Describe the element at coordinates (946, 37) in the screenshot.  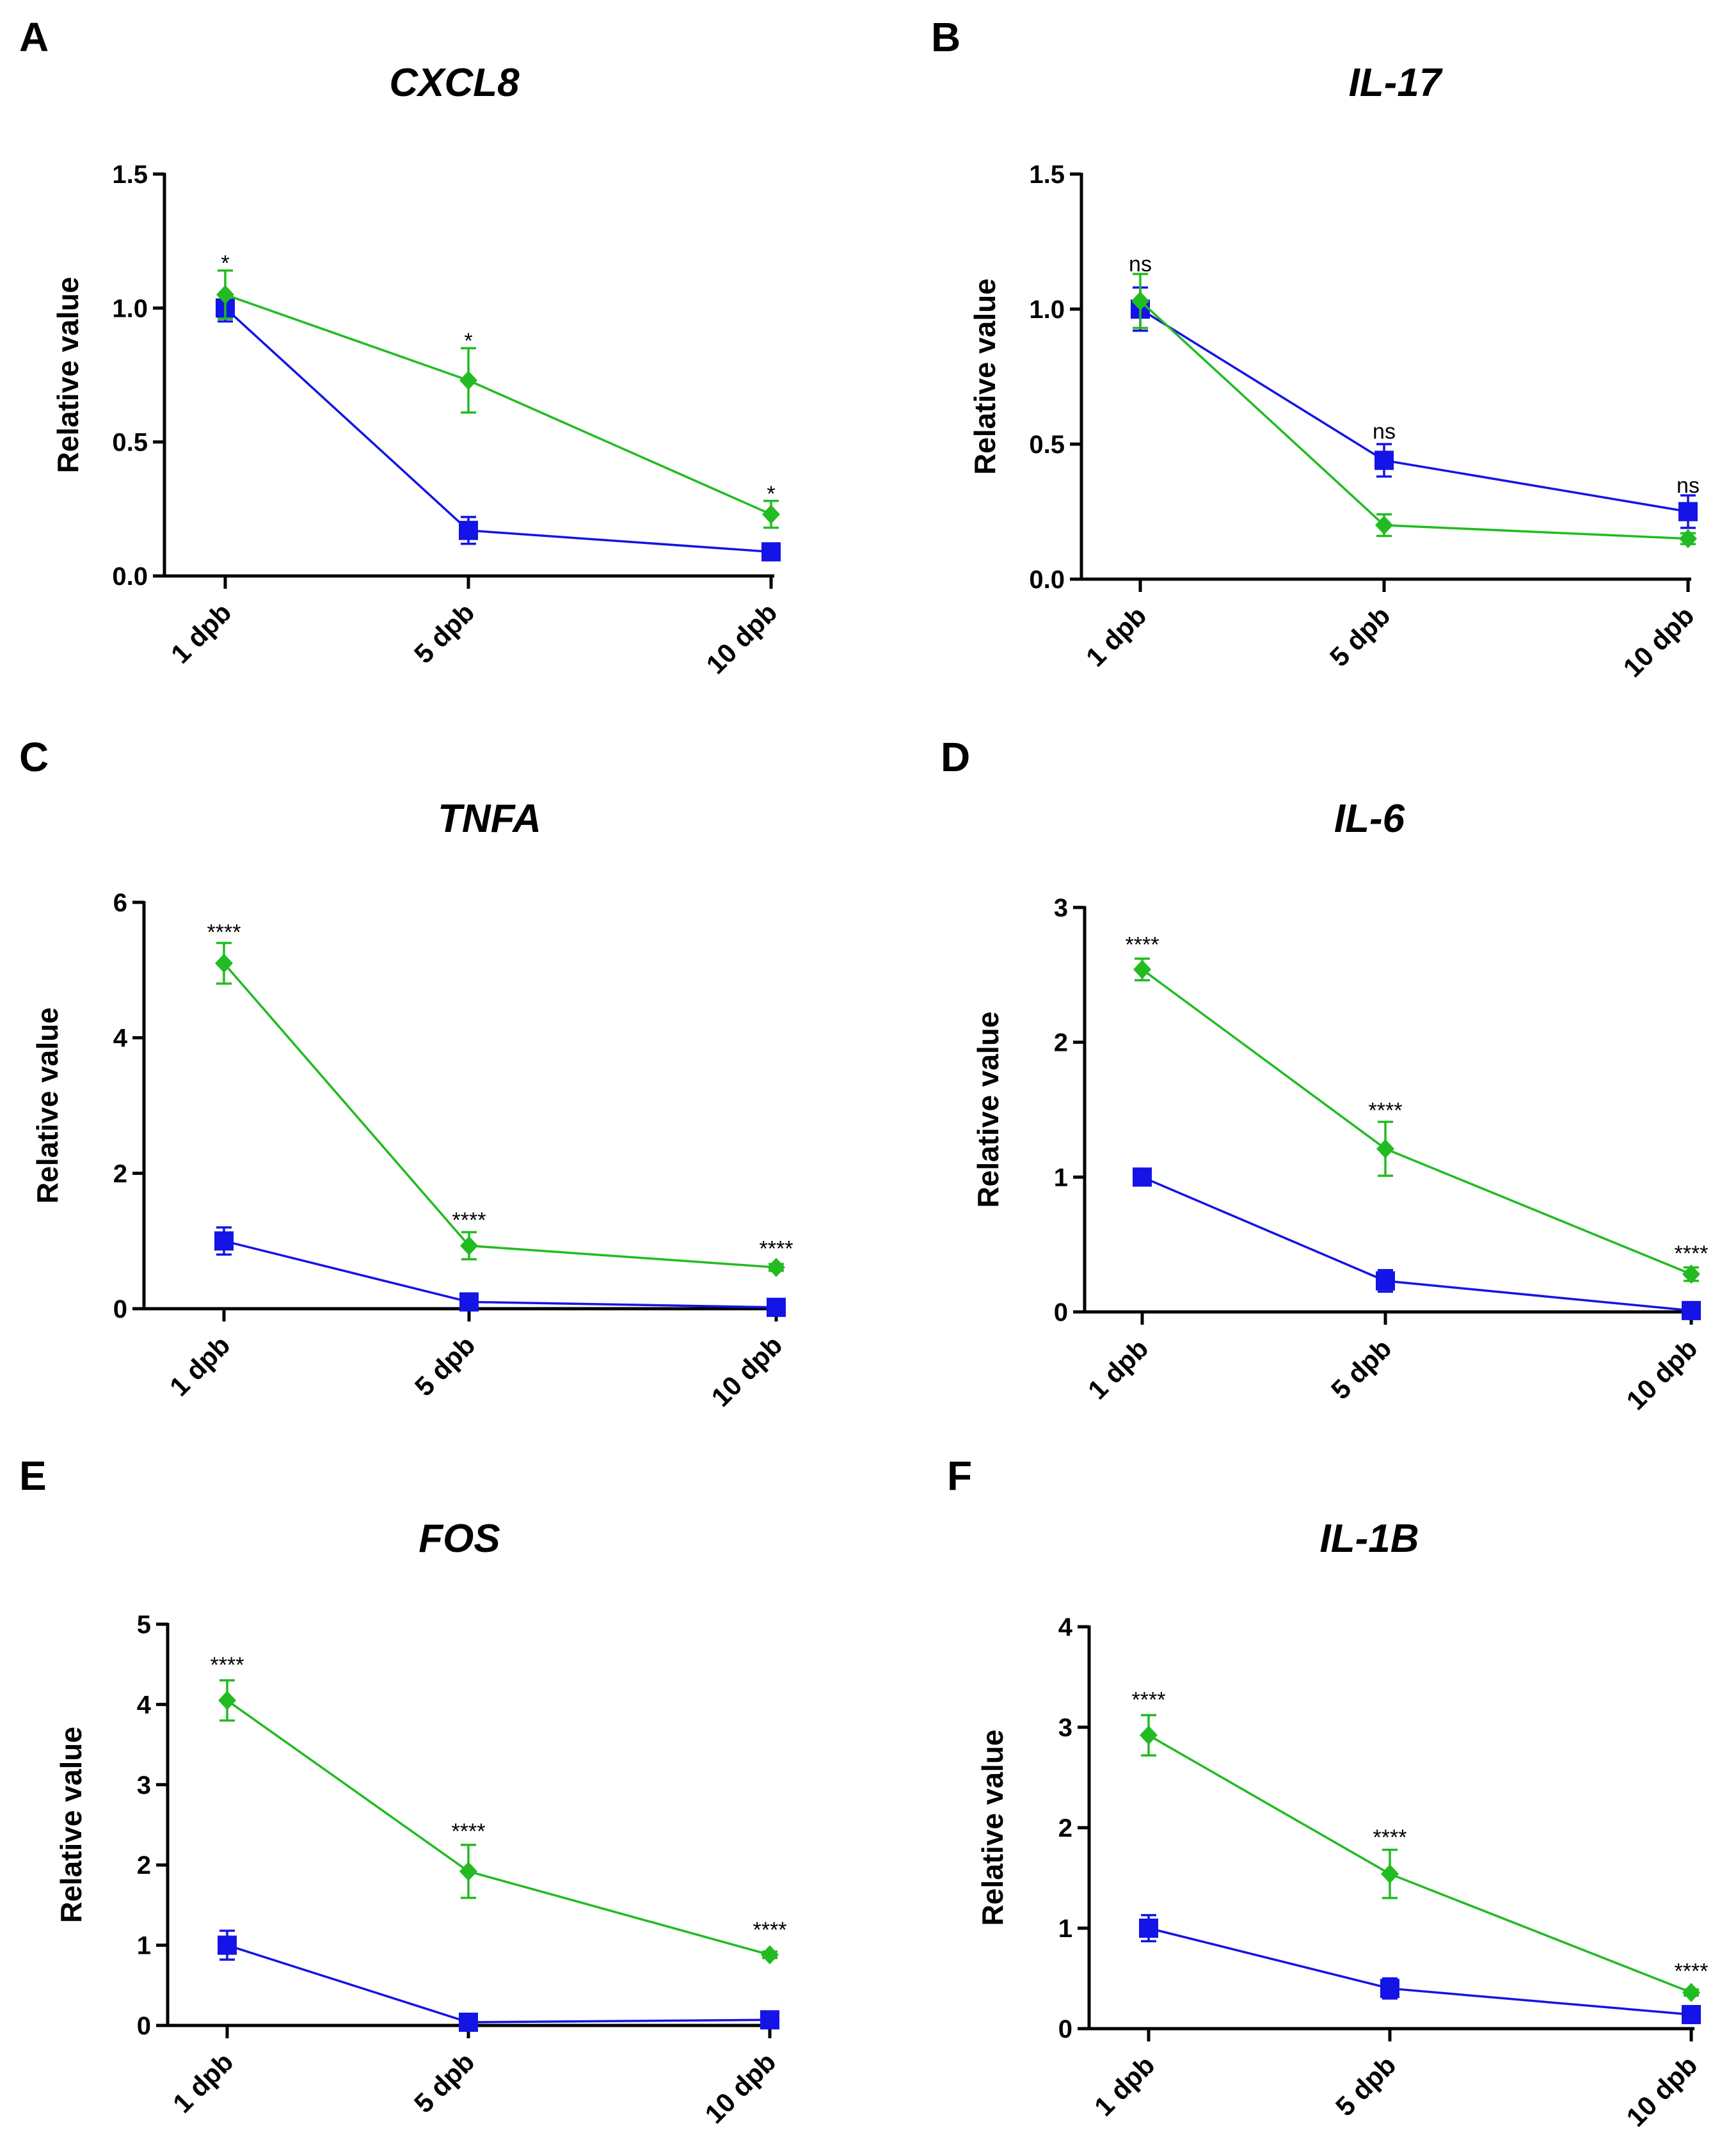
I see `panel-letter: B` at that location.